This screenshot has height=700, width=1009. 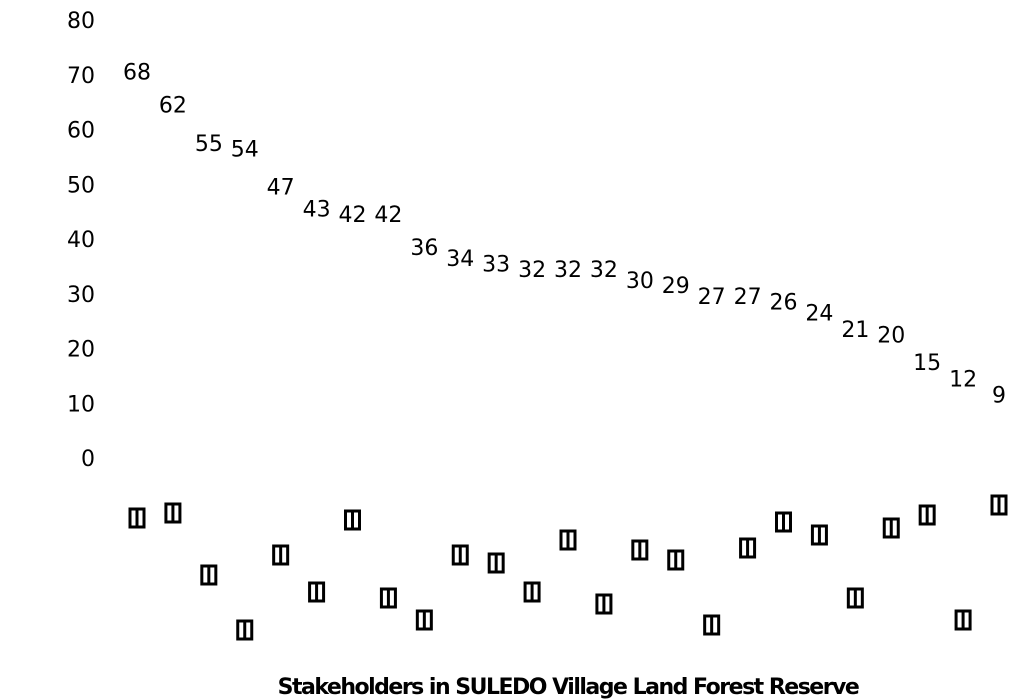 What do you see at coordinates (317, 210) in the screenshot?
I see `bar-value-label: 43` at bounding box center [317, 210].